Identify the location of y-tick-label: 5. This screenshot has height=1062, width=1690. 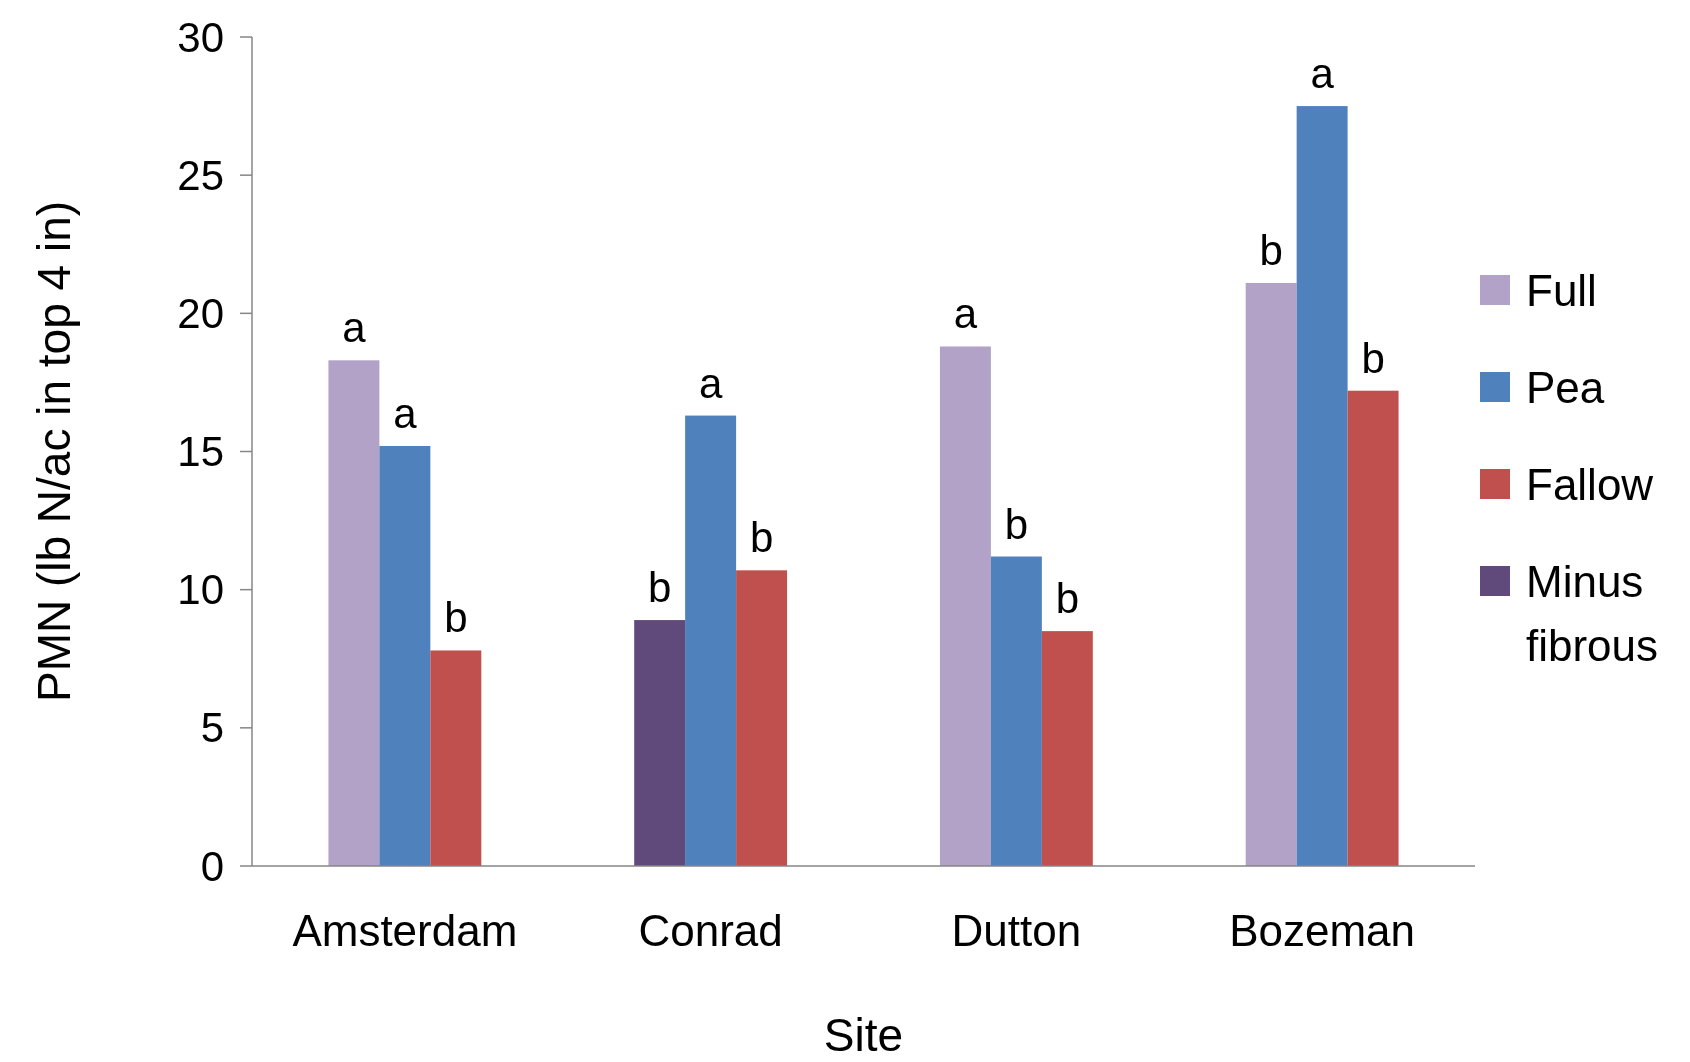
(212, 728).